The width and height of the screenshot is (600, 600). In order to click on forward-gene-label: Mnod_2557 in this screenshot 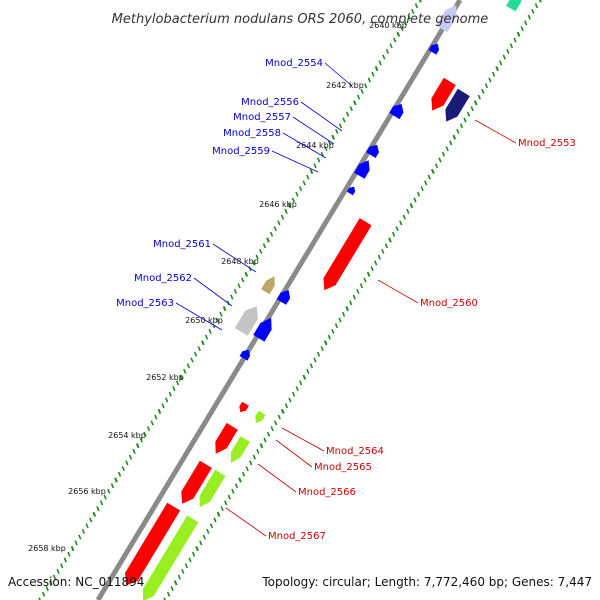, I will do `click(262, 117)`.